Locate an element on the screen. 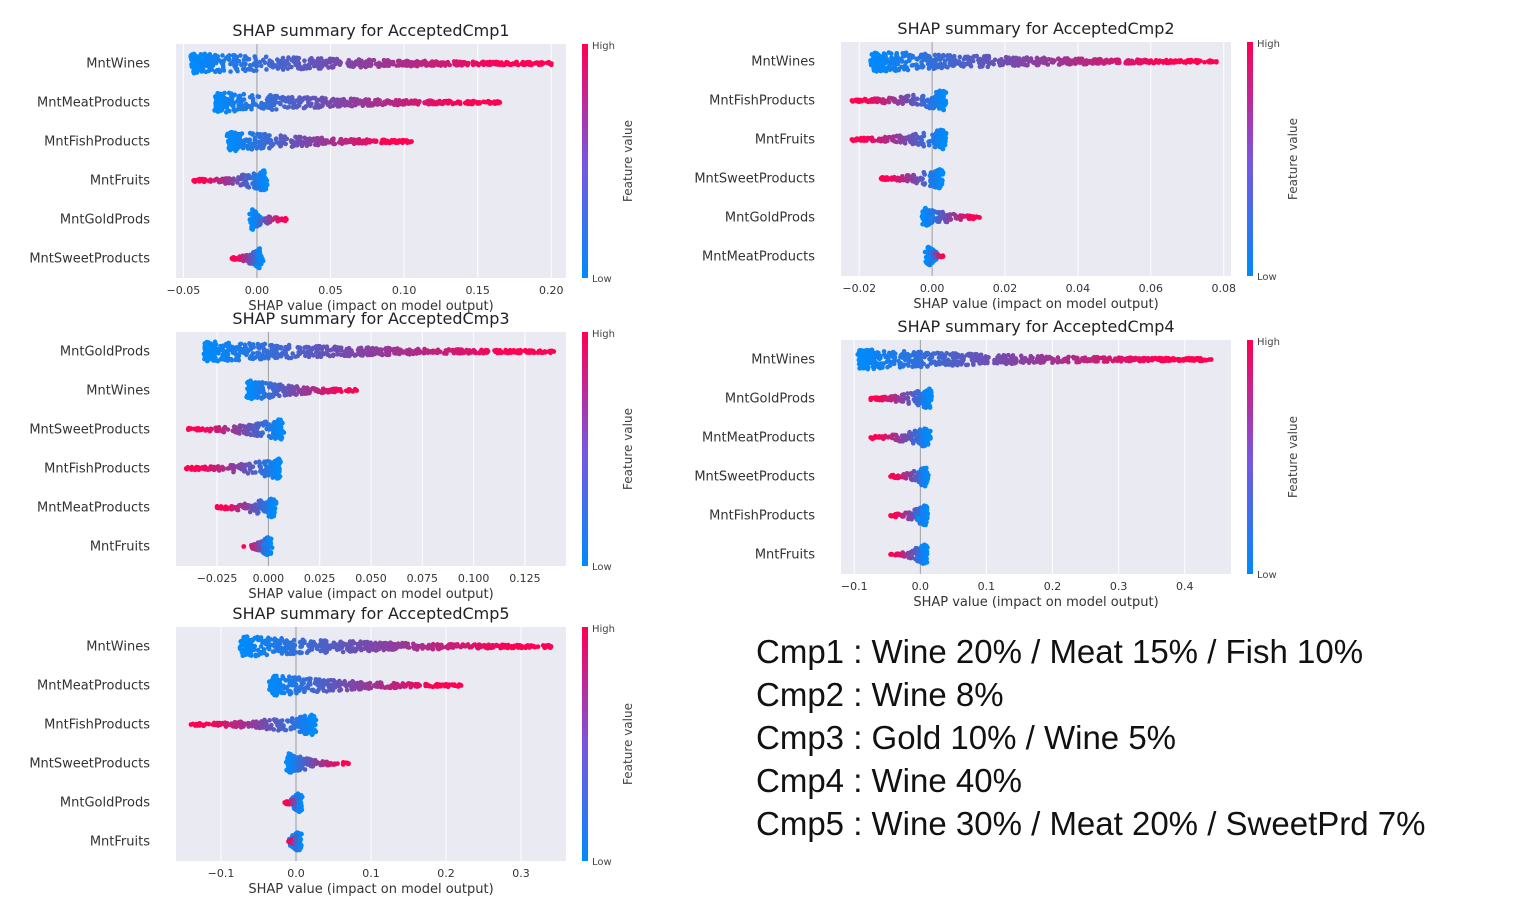  x-axis-label: SHAP value (impact on model output) is located at coordinates (370, 306).